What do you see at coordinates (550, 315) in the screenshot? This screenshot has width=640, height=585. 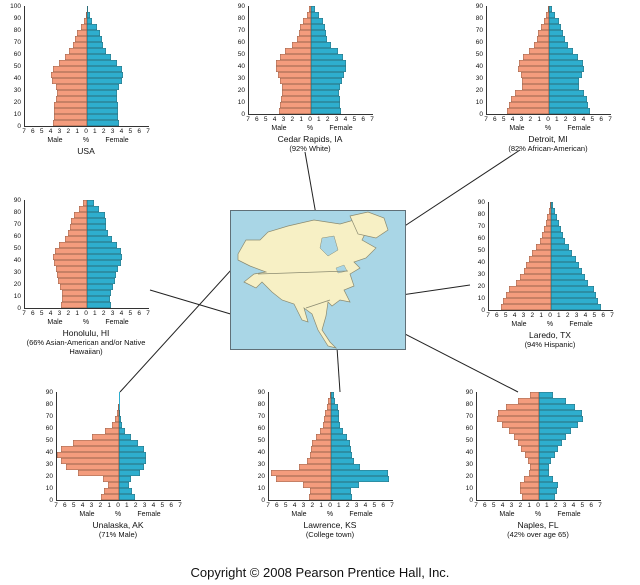 I see `percent-tick-label: 0` at bounding box center [550, 315].